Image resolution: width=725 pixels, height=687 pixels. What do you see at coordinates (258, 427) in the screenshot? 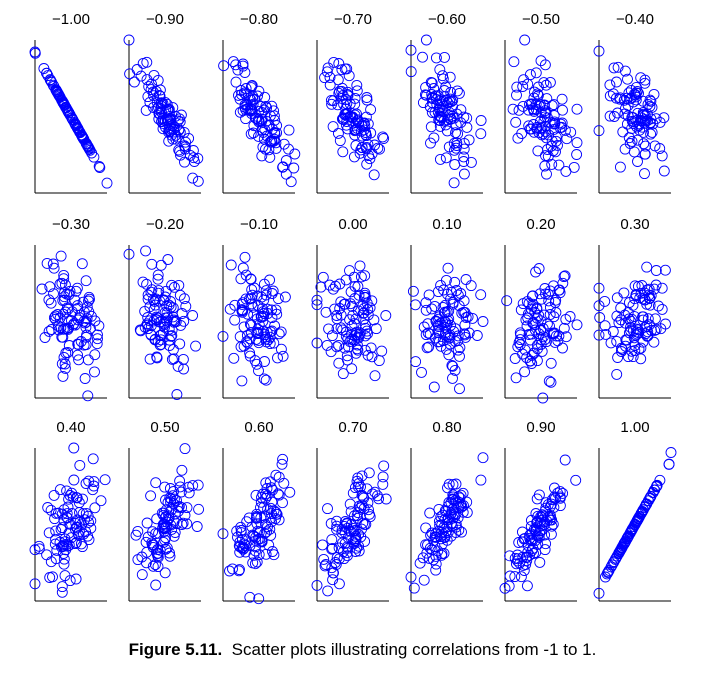
I see `panel-title: 0.60` at bounding box center [258, 427].